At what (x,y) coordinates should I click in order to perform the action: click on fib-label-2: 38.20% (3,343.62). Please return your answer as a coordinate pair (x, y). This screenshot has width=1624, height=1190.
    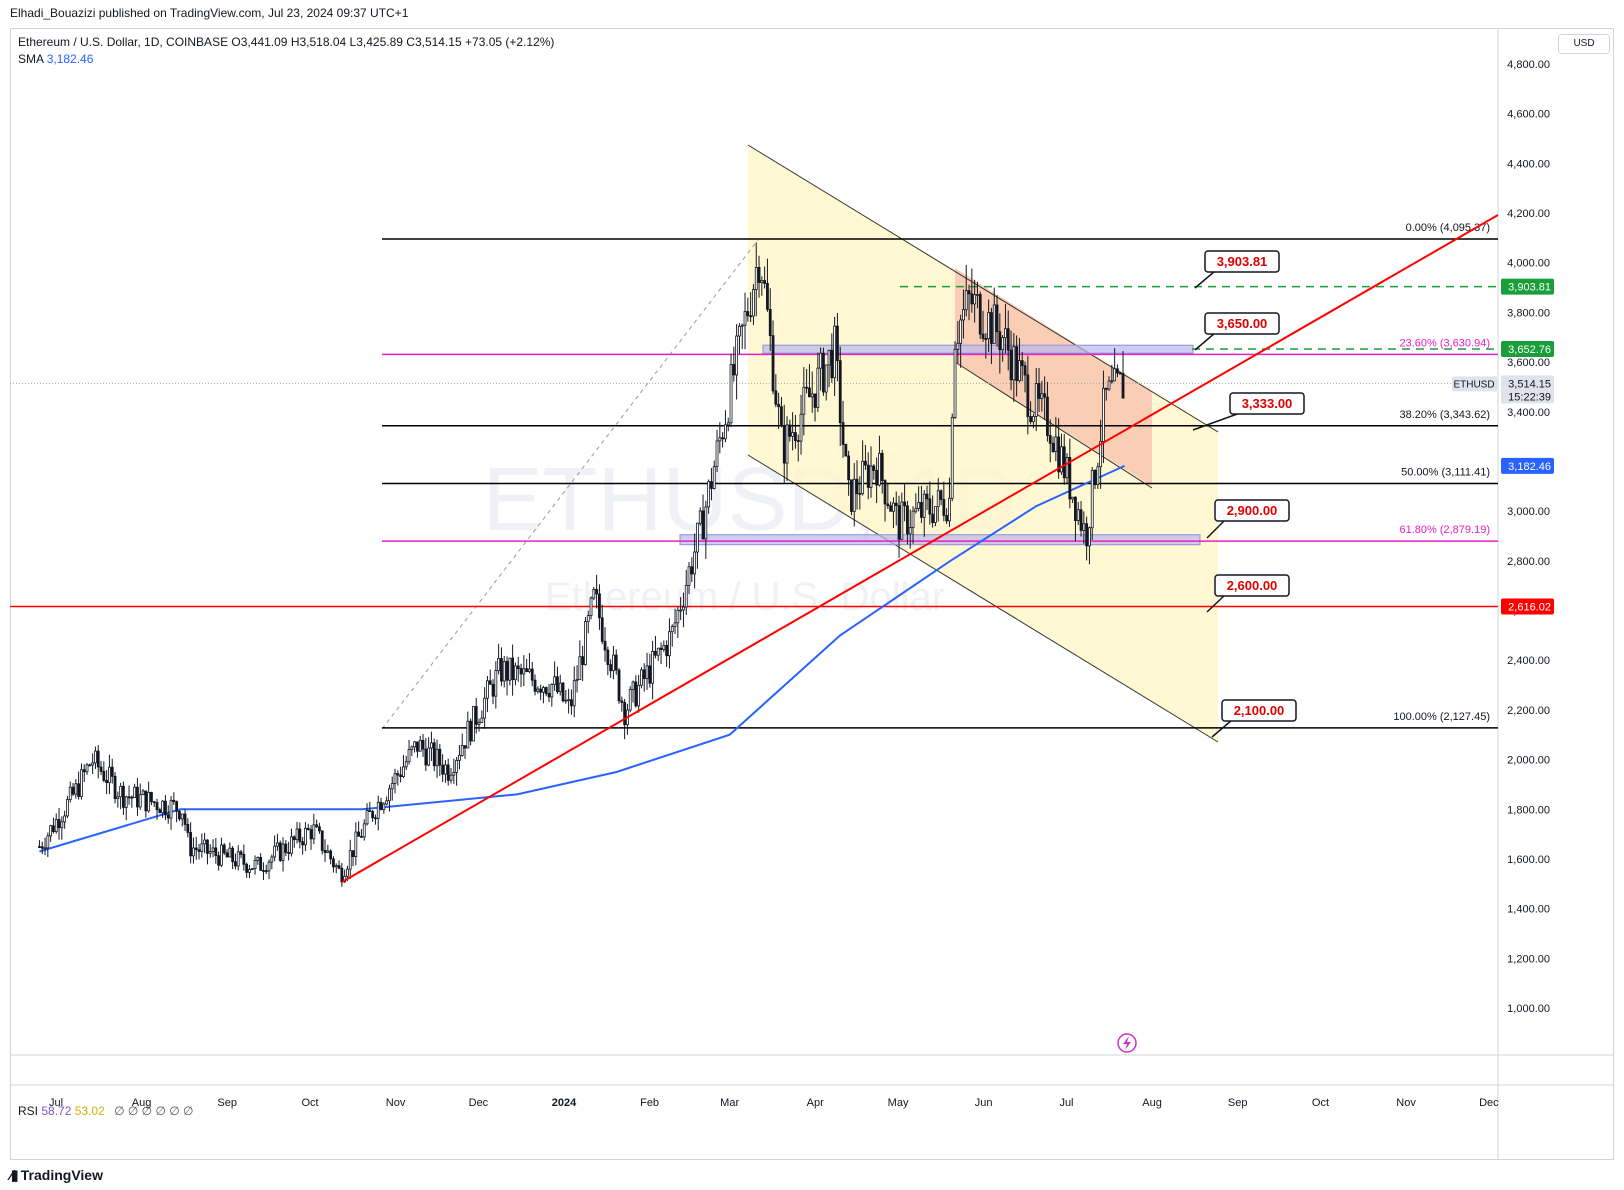
    Looking at the image, I should click on (1444, 415).